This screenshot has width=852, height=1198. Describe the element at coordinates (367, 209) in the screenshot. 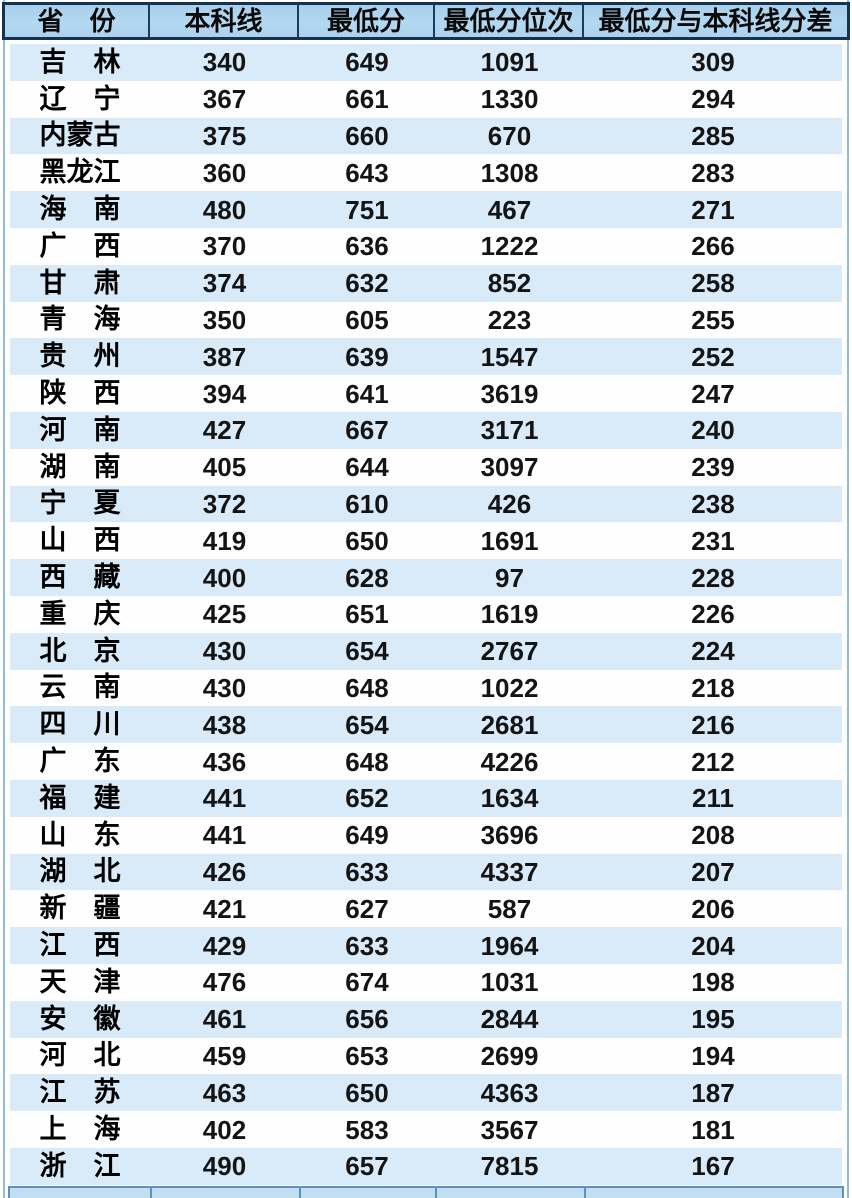

I see `cell-min-score: 751` at that location.